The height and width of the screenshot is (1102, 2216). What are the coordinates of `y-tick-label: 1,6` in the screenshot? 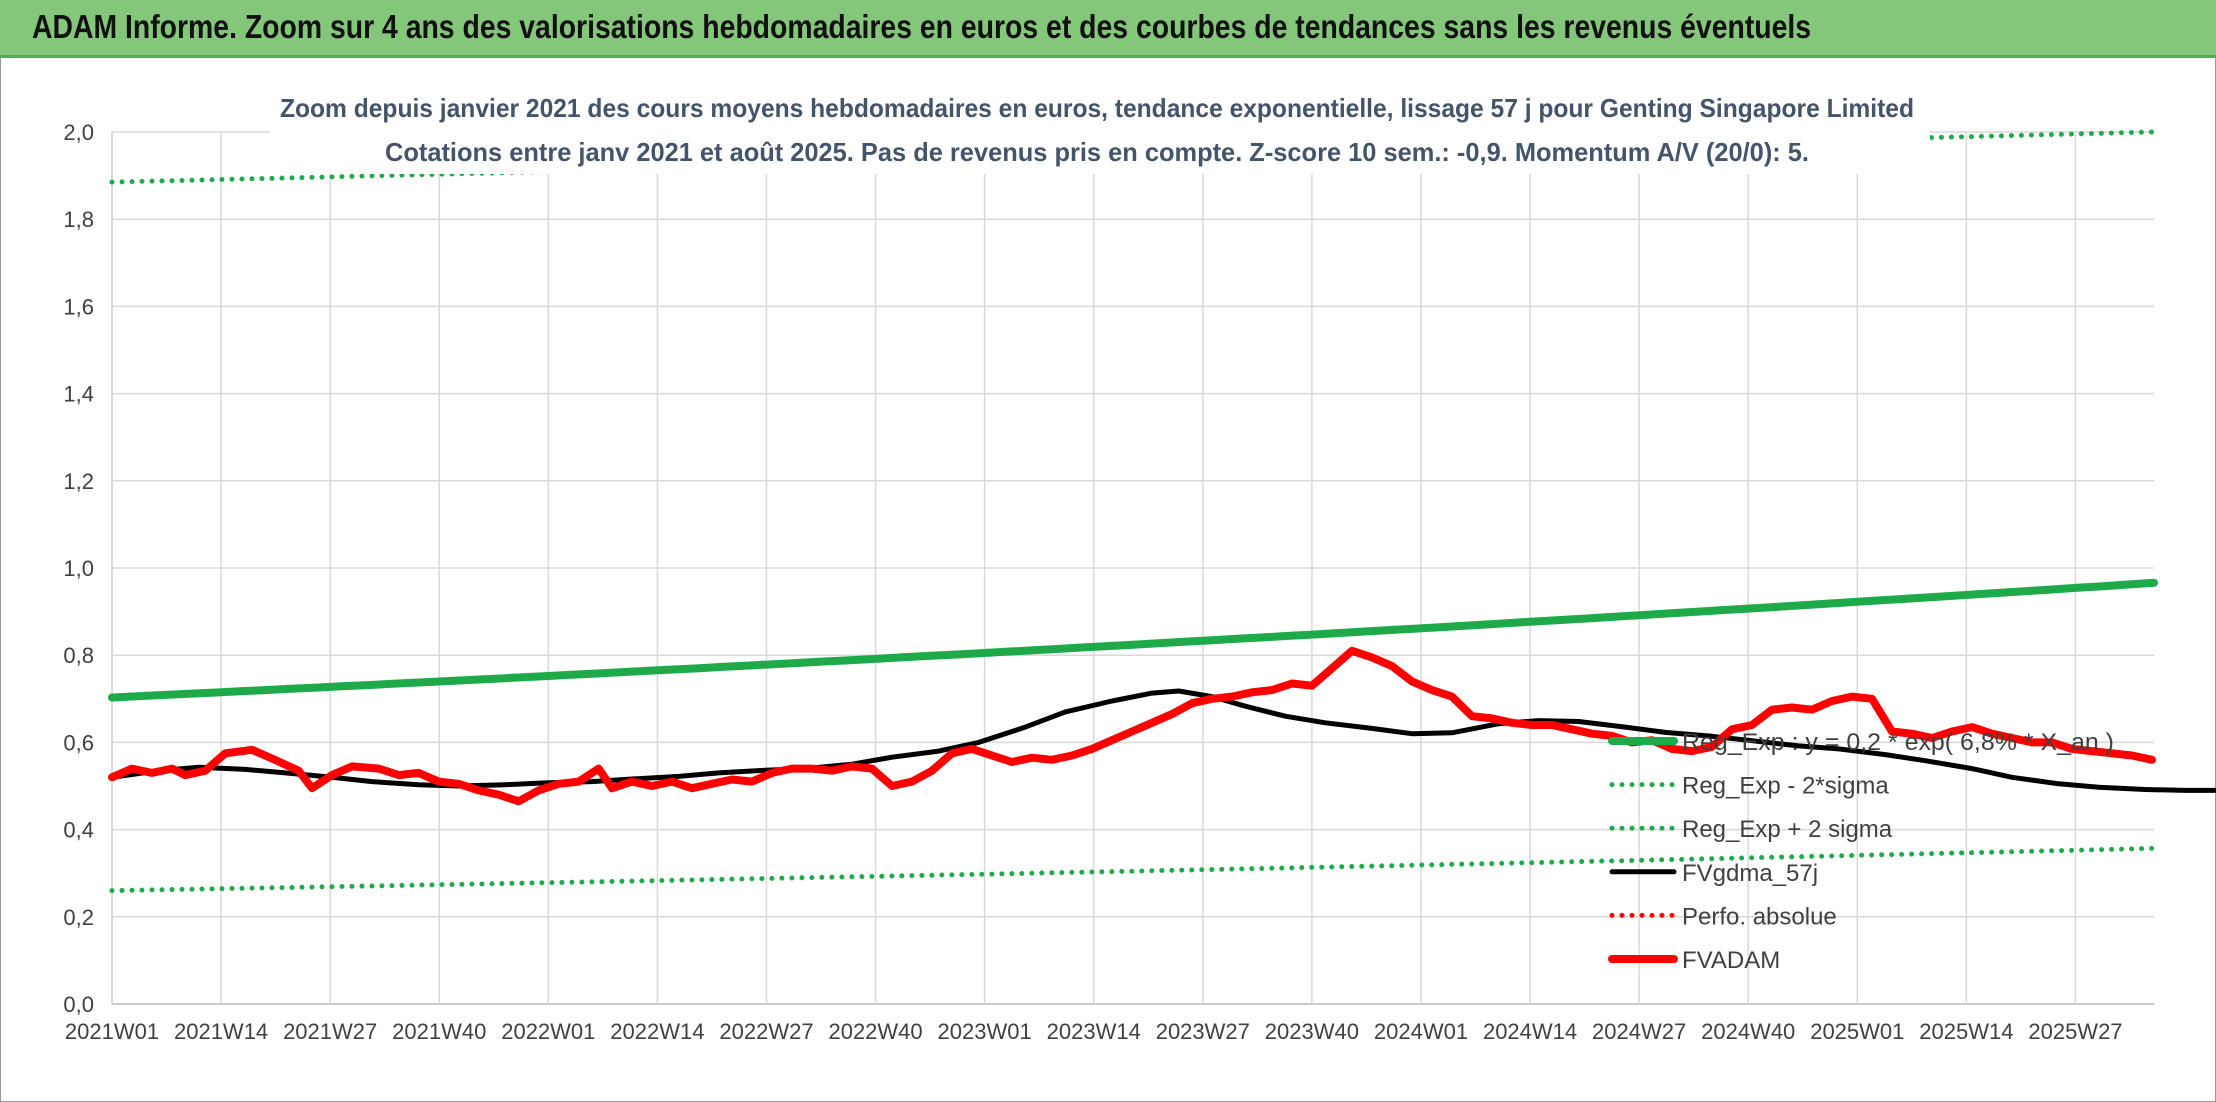 It's located at (78, 306).